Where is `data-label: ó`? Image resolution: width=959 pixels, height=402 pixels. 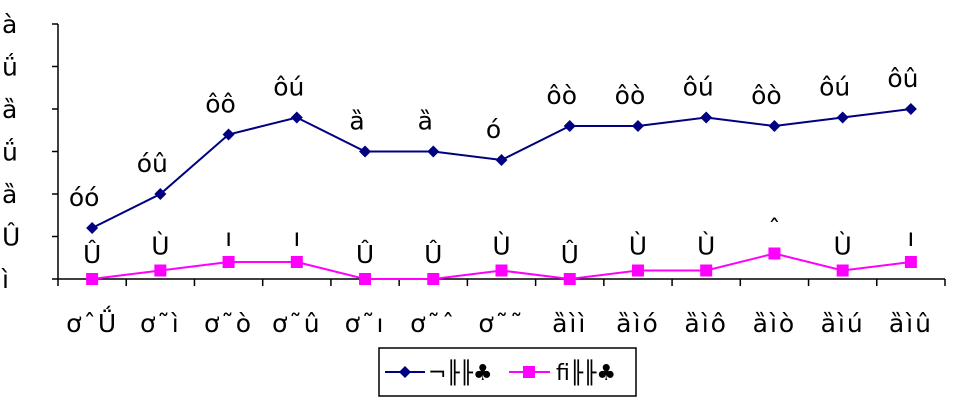 data-label: ó is located at coordinates (493, 129).